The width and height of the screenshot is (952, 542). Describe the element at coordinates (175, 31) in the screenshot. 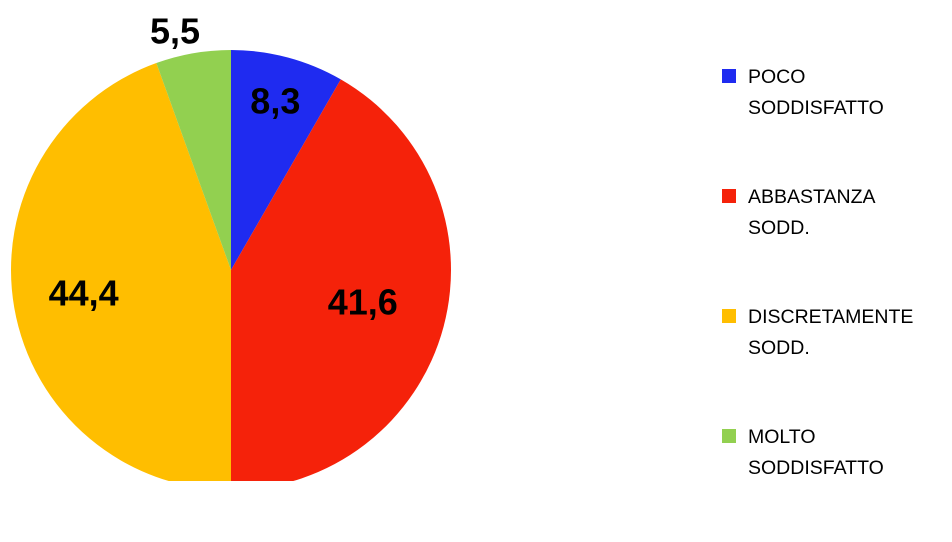

I see `data-label-4: 5,5` at that location.